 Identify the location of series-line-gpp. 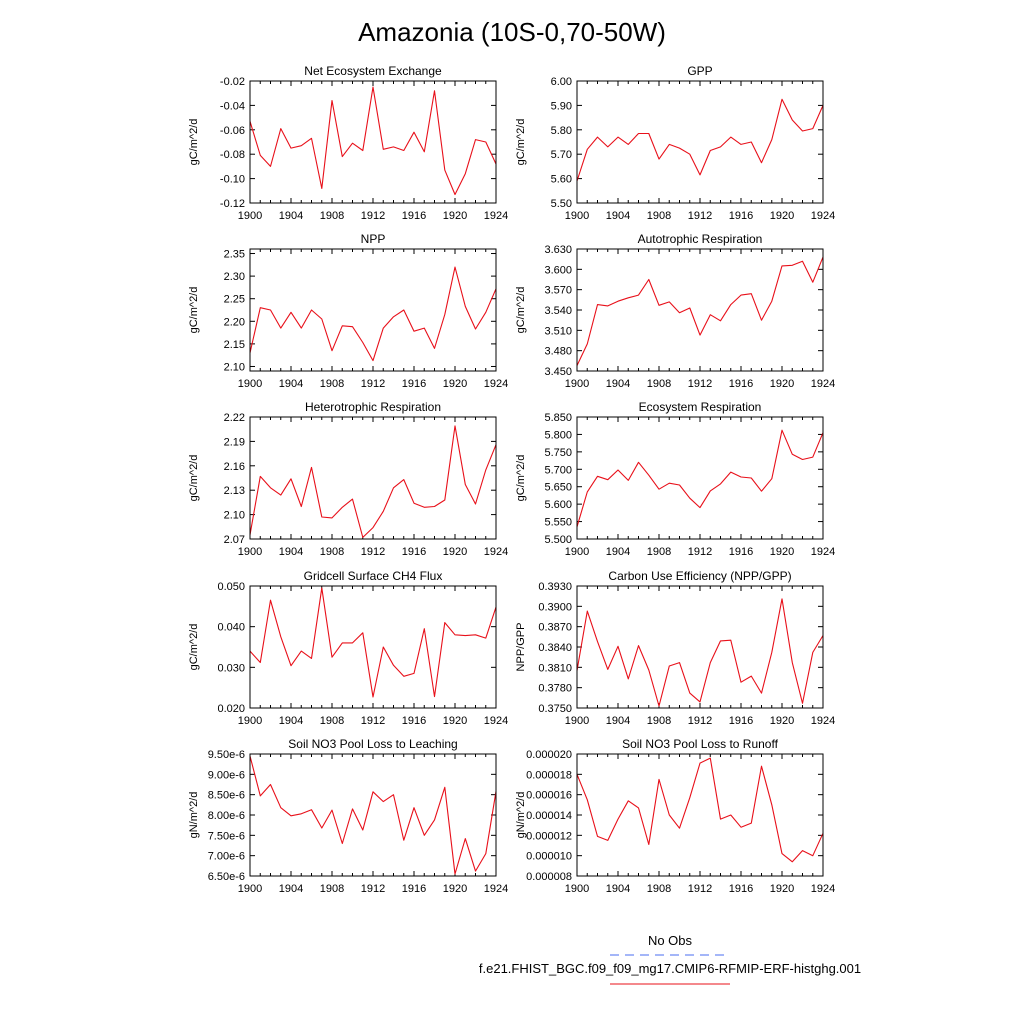
(700, 140).